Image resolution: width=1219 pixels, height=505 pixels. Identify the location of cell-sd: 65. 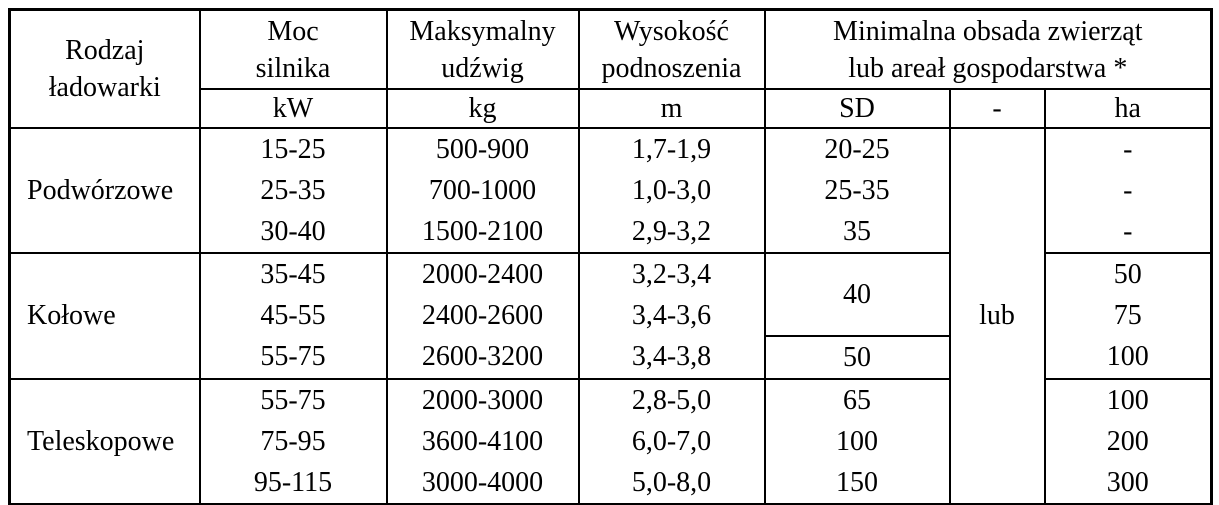
(857, 400).